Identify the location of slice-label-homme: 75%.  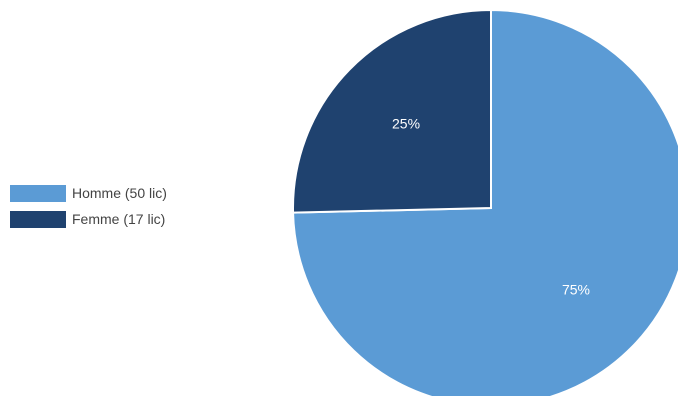
(576, 290).